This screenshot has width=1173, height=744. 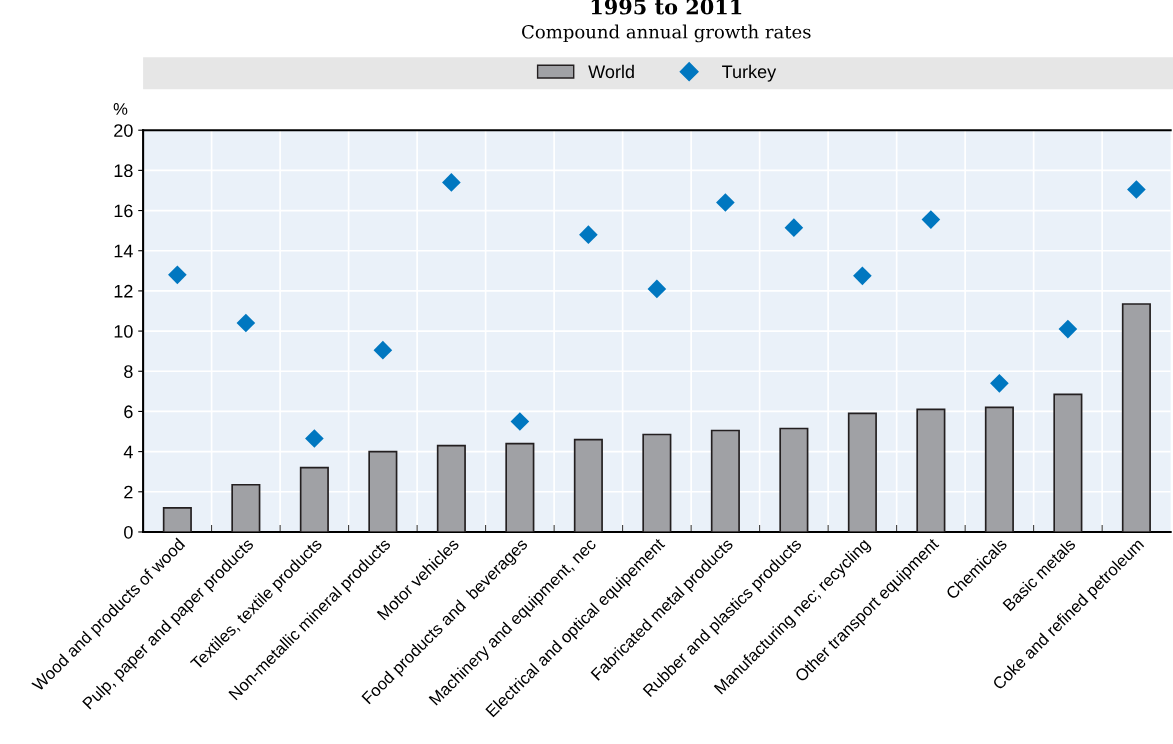 I want to click on chart-subtitle: Compound annual growth rates, so click(x=666, y=33).